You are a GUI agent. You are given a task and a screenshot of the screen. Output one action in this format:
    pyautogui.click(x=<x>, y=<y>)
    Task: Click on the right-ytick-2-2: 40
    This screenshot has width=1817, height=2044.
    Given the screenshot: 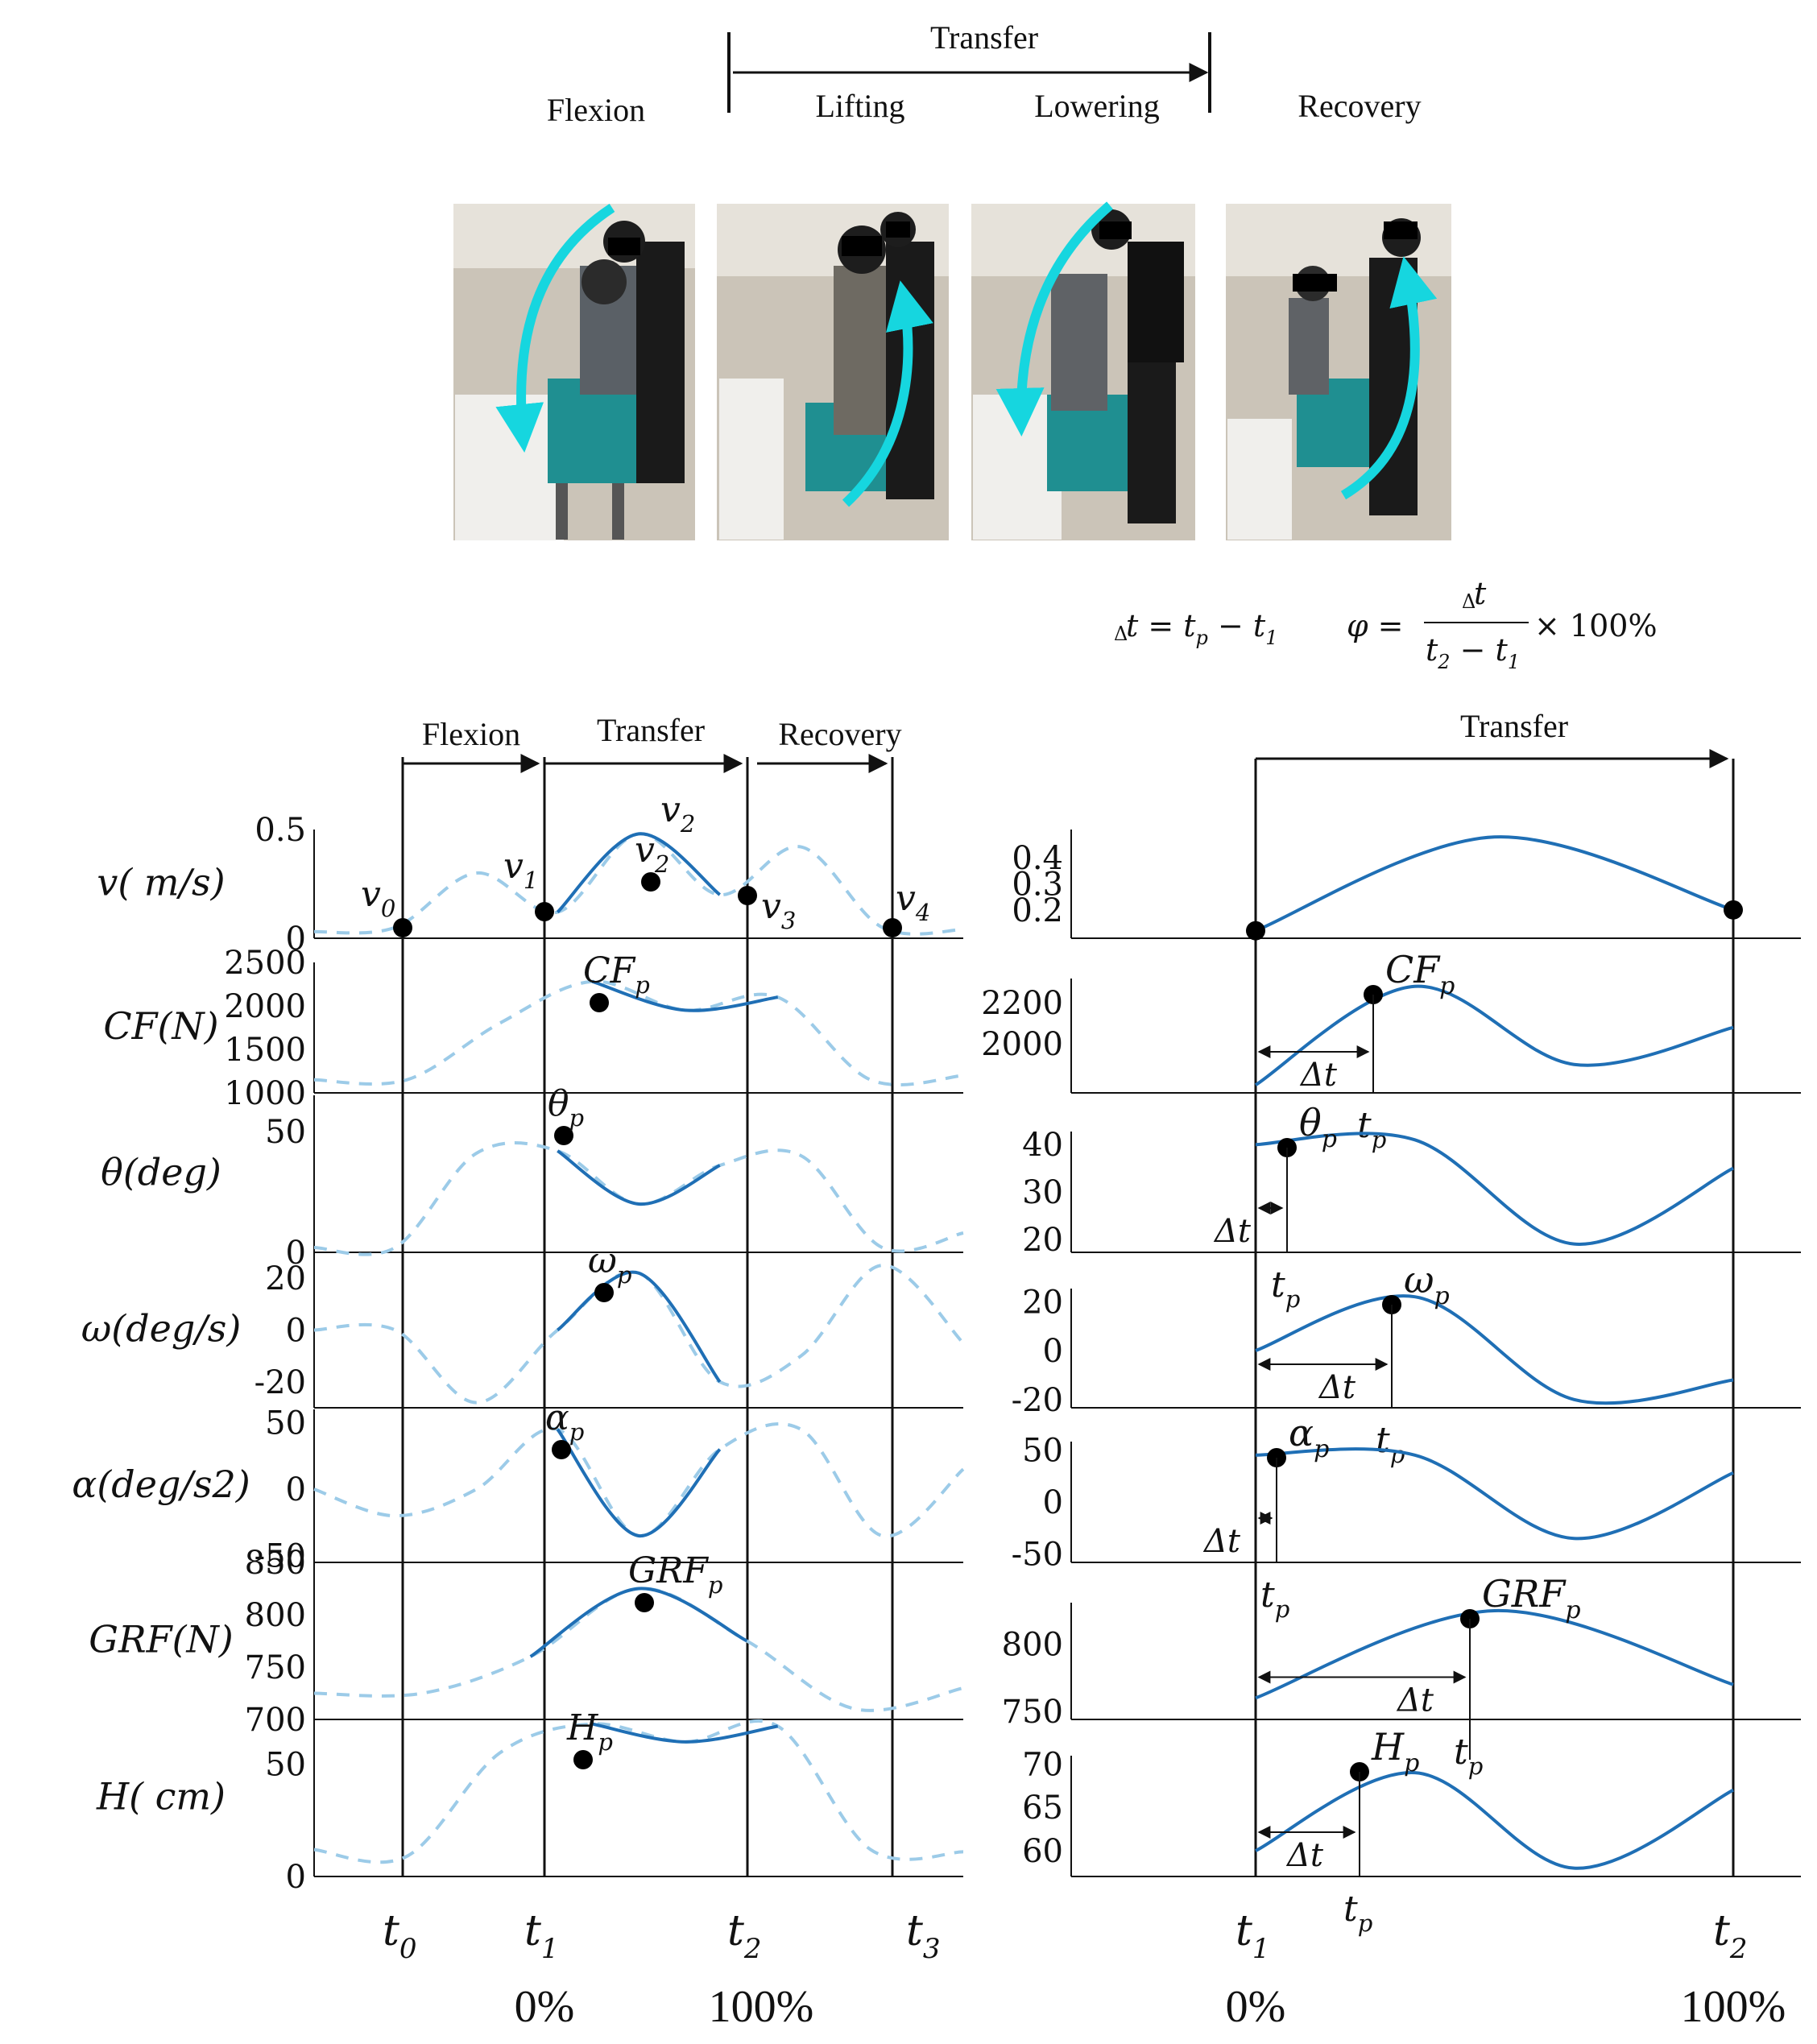 What is the action you would take?
    pyautogui.click(x=1042, y=1145)
    